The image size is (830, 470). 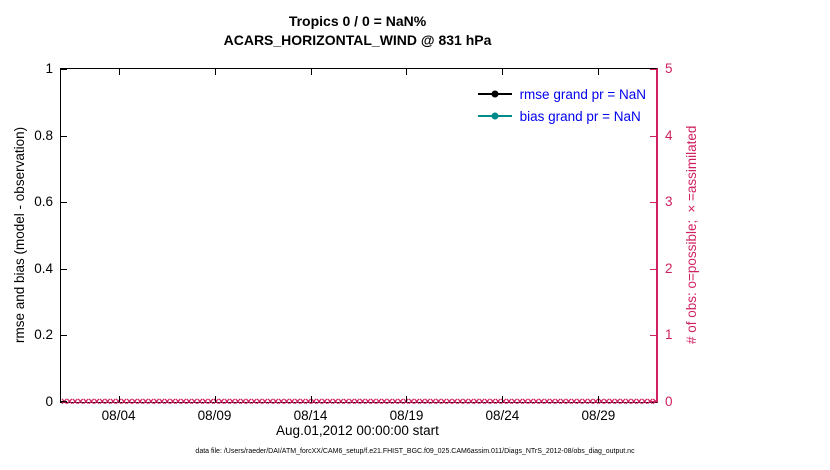 What do you see at coordinates (669, 401) in the screenshot?
I see `y-tick-label-right: 0` at bounding box center [669, 401].